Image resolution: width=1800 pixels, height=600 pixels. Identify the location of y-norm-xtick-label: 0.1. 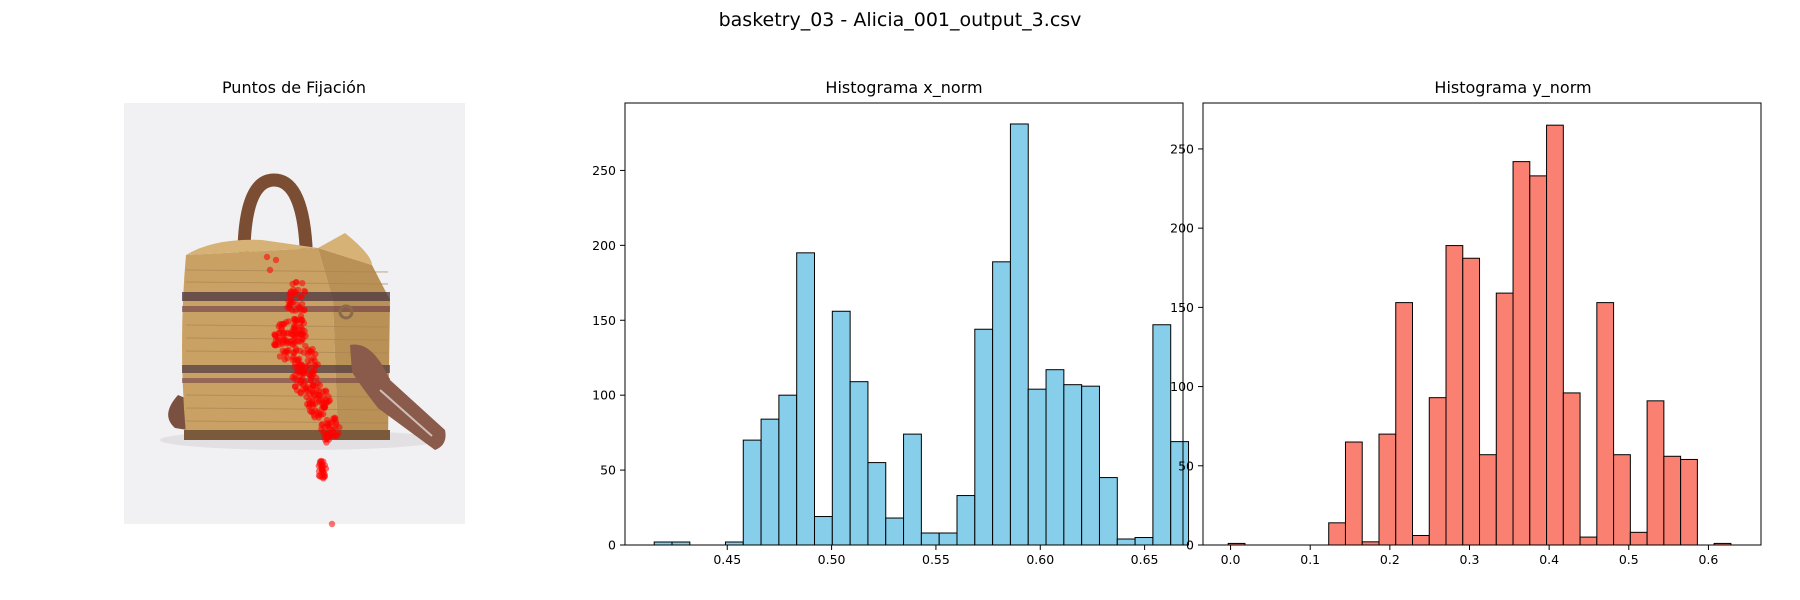
(1310, 559).